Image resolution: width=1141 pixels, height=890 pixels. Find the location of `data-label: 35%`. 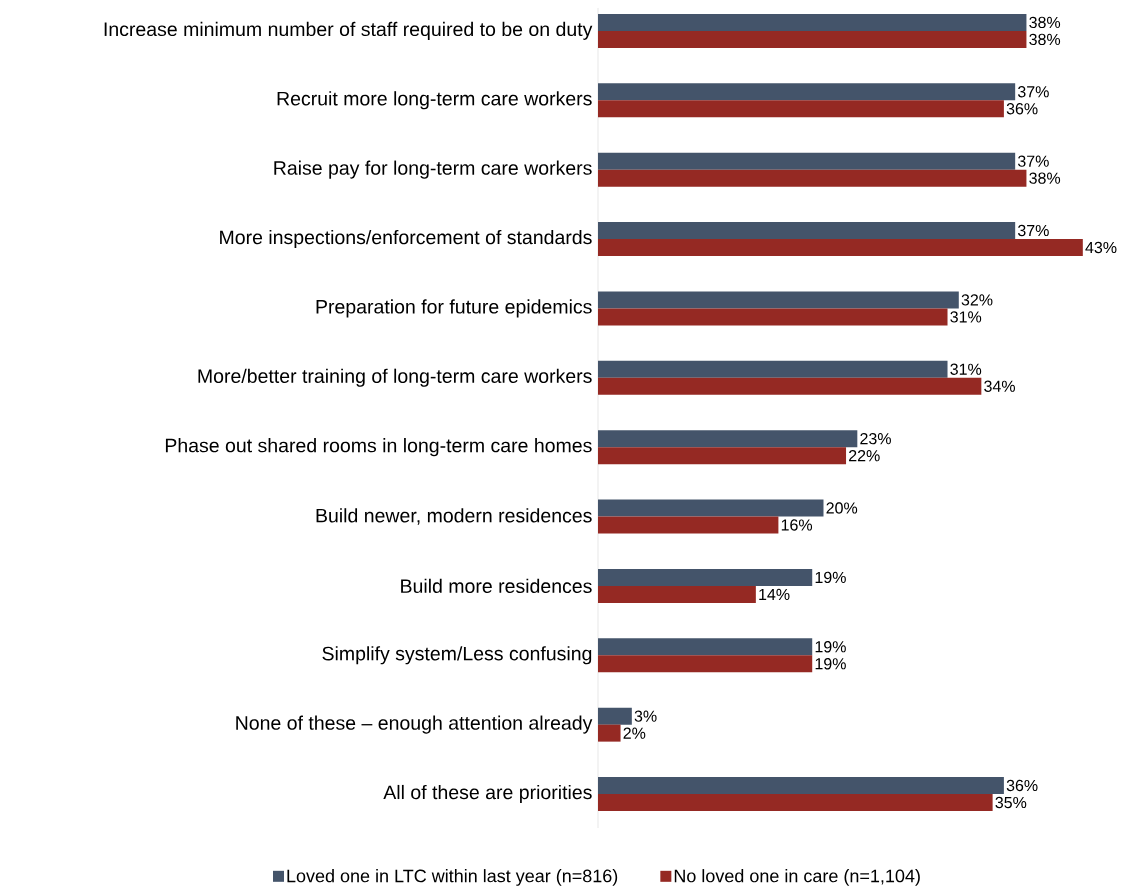

data-label: 35% is located at coordinates (1011, 802).